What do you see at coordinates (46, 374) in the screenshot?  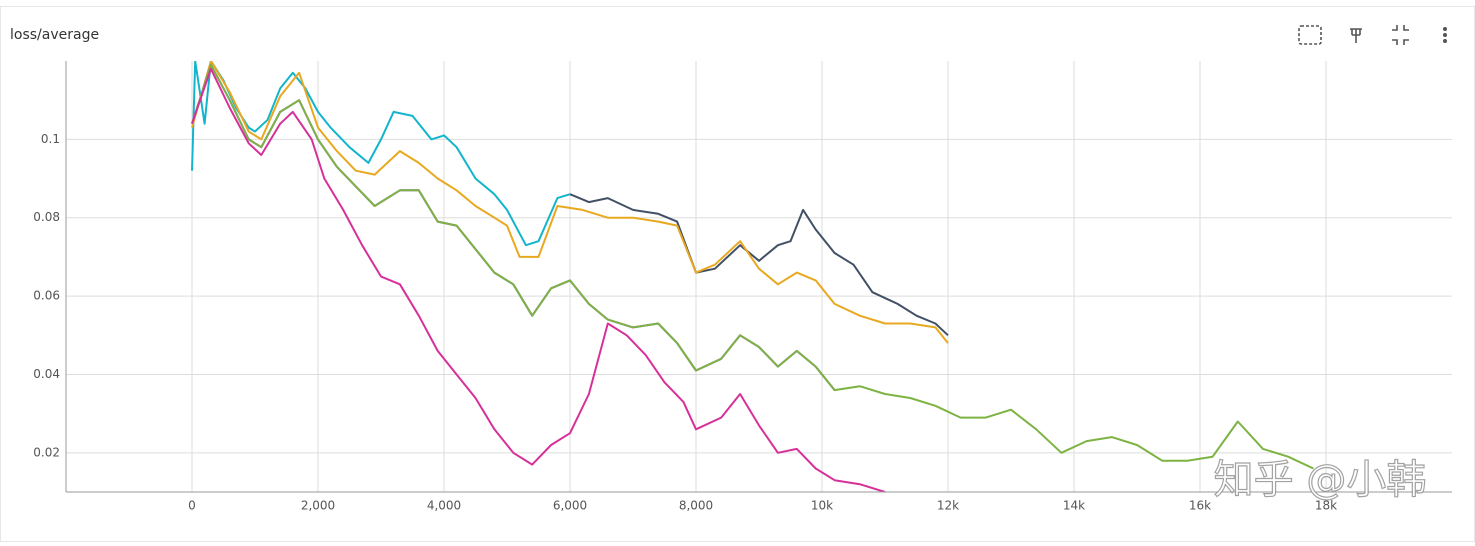 I see `y-tick-label: 0.04` at bounding box center [46, 374].